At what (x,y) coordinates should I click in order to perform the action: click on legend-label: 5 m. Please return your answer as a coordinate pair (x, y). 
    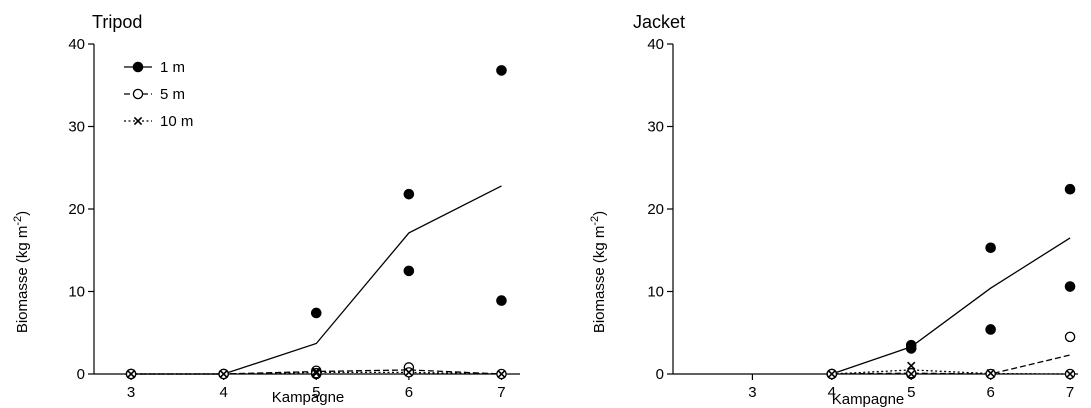
    Looking at the image, I should click on (172, 94).